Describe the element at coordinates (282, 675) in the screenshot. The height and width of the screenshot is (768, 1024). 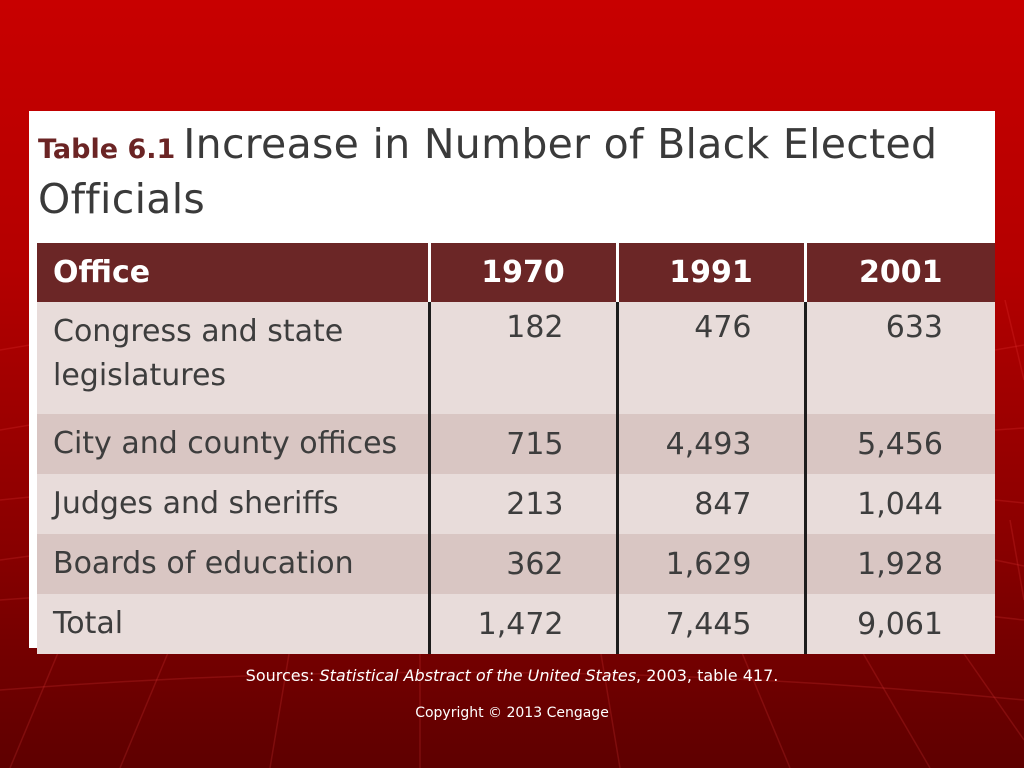
I see `source-prefix: Sources:` at that location.